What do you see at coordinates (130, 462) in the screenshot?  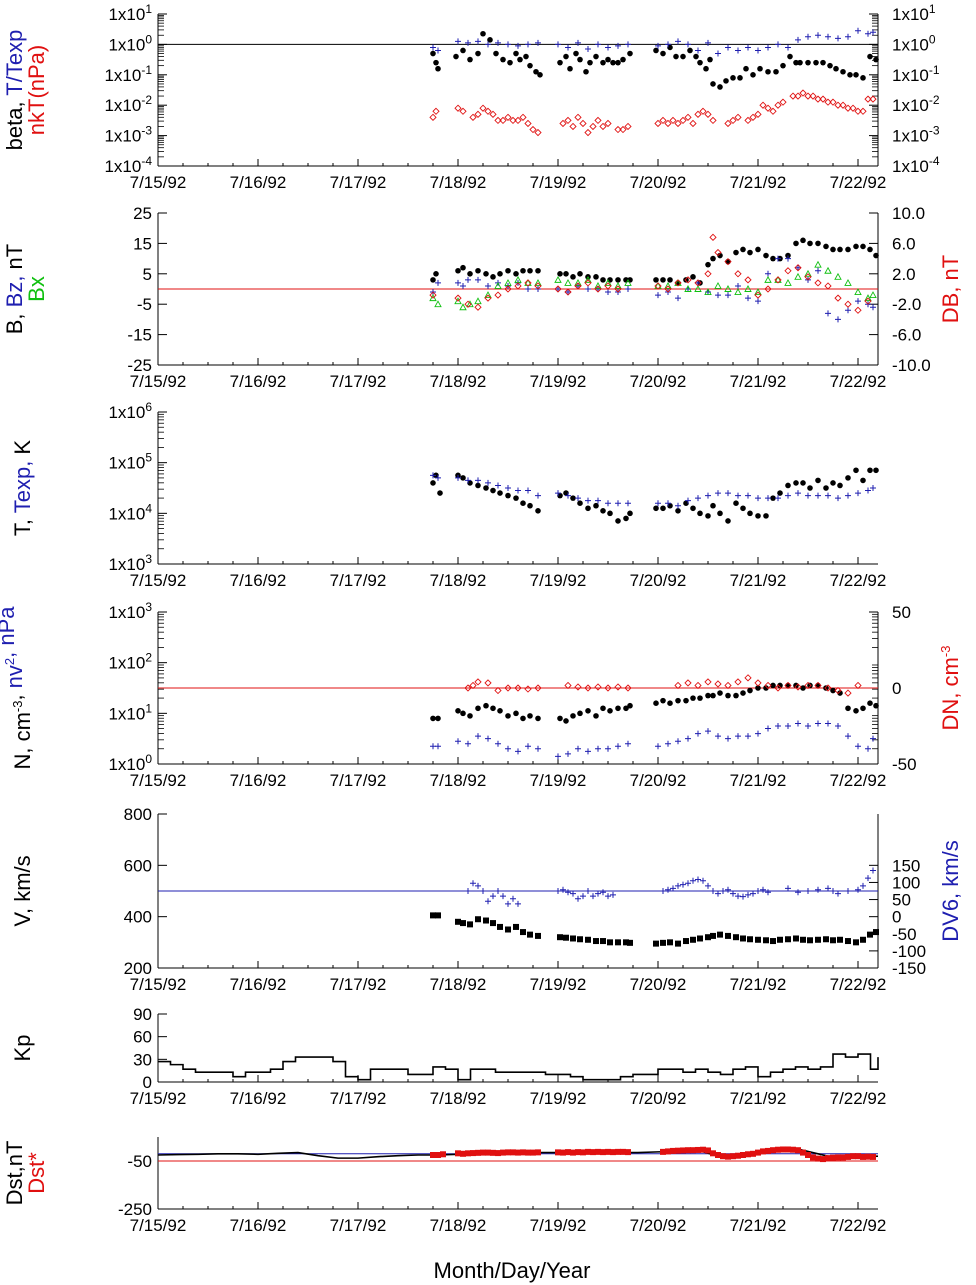 I see `left-tick-label: 1x10⁵` at bounding box center [130, 462].